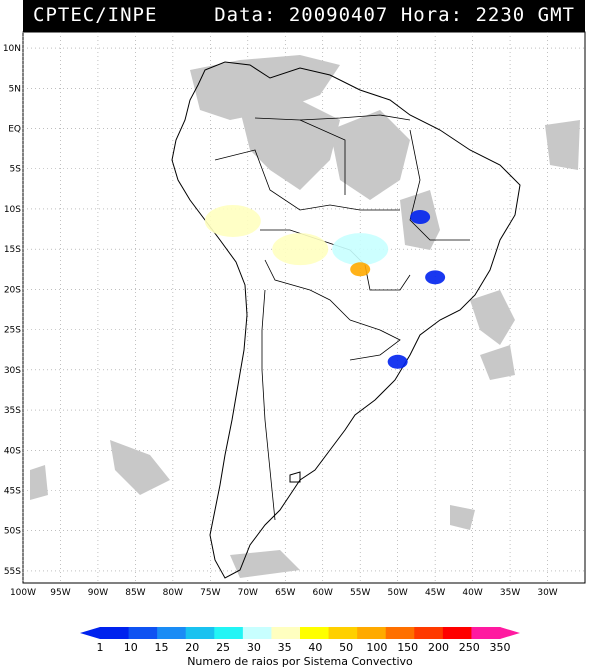 This screenshot has width=600, height=670. I want to click on lon-tick-label: 55W, so click(360, 593).